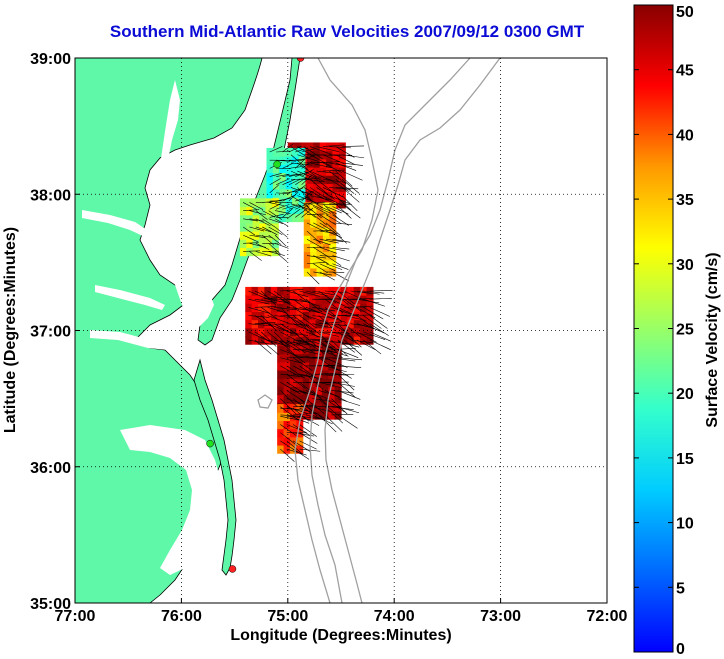  What do you see at coordinates (680, 649) in the screenshot?
I see `colorbar-tick-label: 0` at bounding box center [680, 649].